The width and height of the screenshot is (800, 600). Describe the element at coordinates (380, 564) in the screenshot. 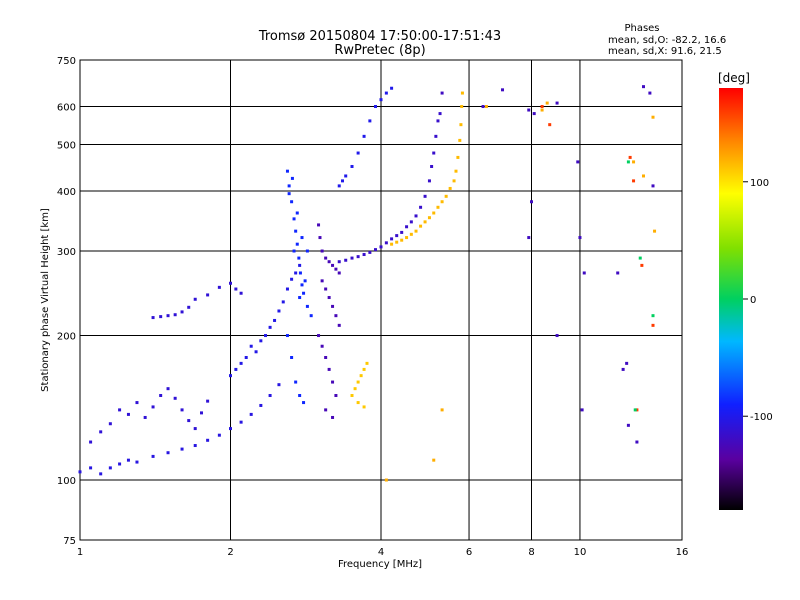

I see `x-axis-label: Frequency [MHz]` at that location.